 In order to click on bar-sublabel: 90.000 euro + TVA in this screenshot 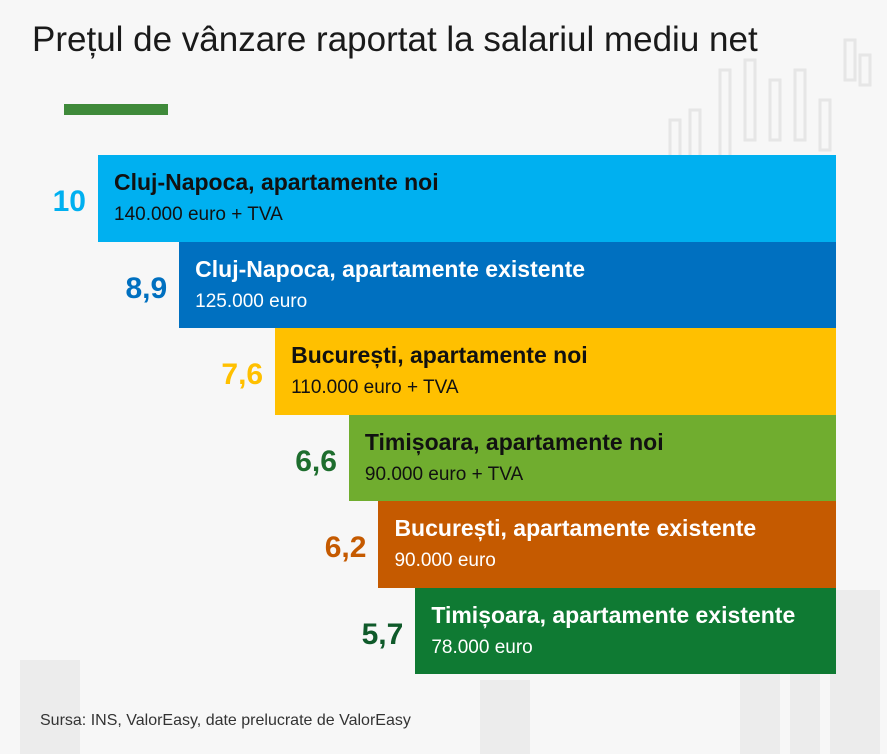, I will do `click(444, 474)`.